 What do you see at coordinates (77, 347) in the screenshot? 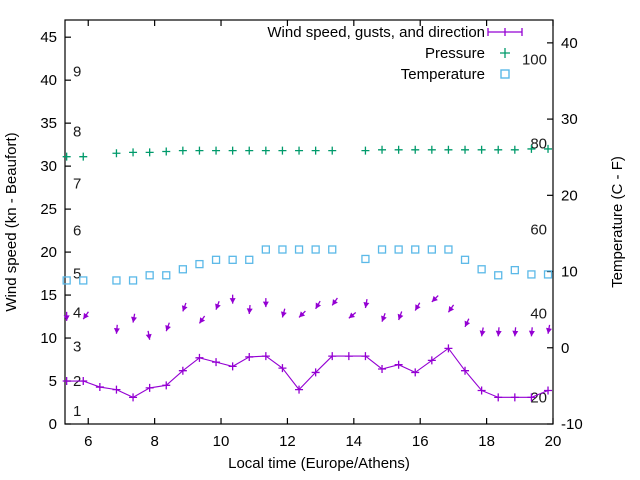
I see `beaufort-label: 3` at bounding box center [77, 347].